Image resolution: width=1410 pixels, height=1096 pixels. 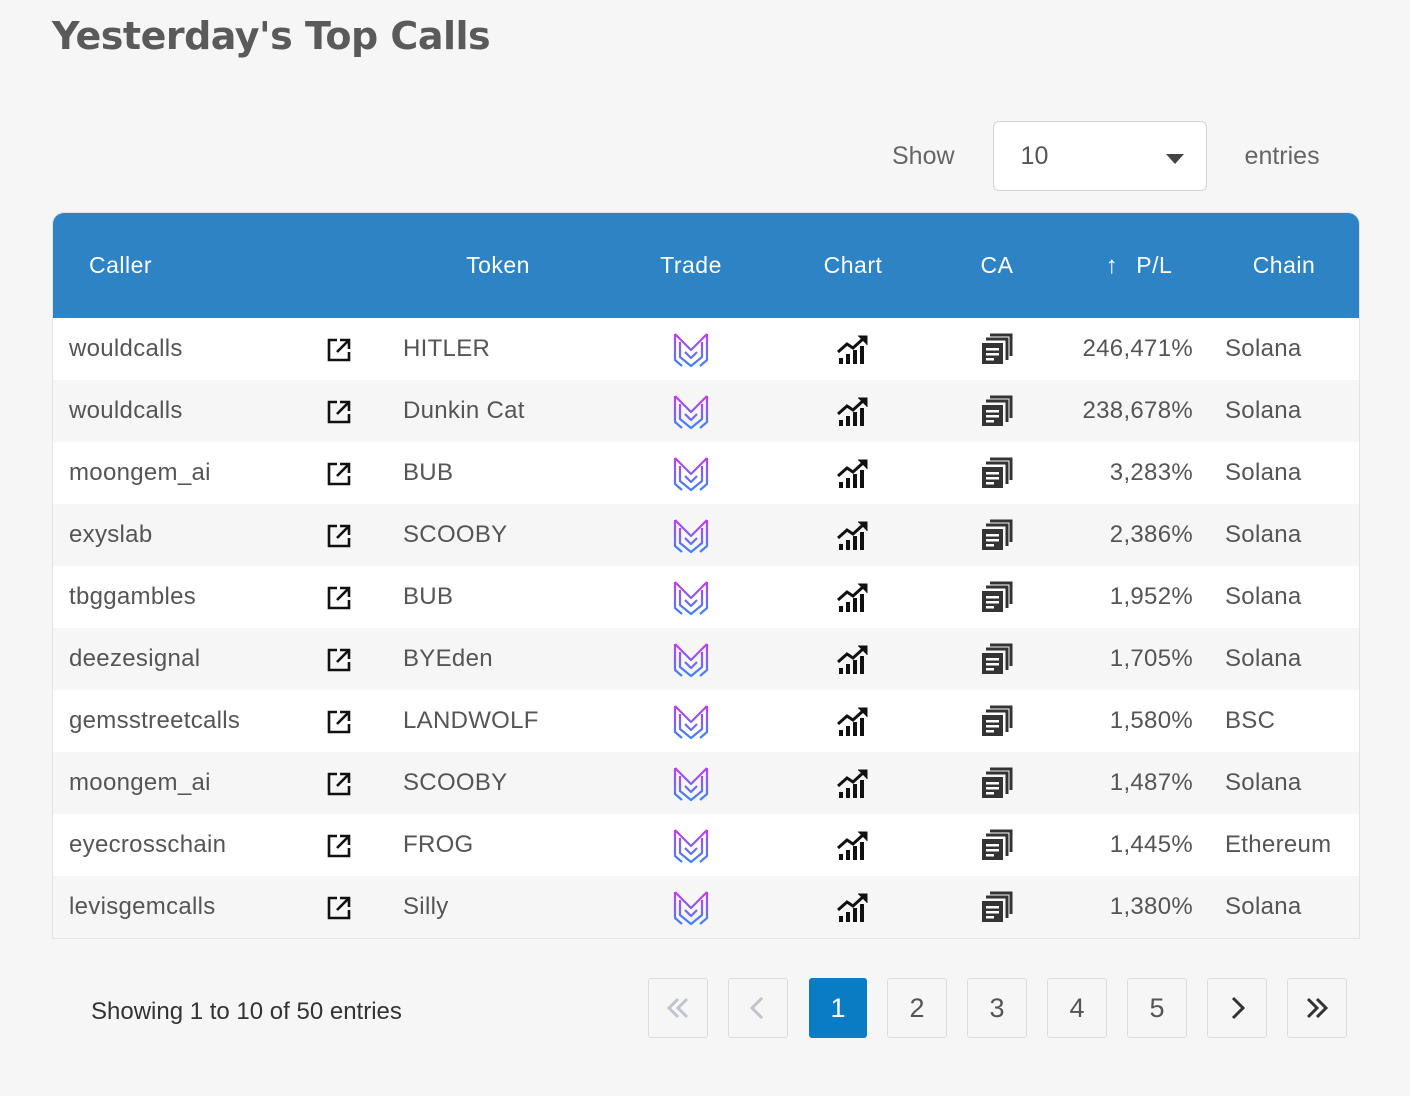 I want to click on pl-cell: 1,487%, so click(x=1151, y=782).